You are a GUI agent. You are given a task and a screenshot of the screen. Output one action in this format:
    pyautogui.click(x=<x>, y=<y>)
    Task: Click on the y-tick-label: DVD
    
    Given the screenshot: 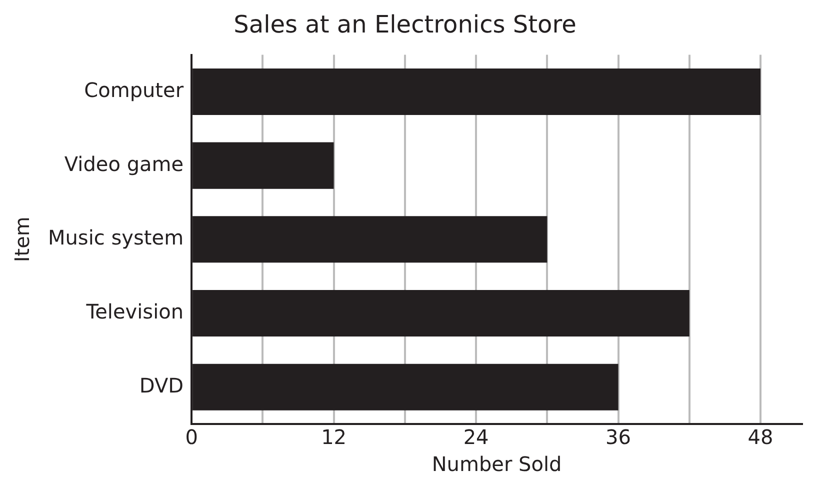 What is the action you would take?
    pyautogui.click(x=161, y=385)
    